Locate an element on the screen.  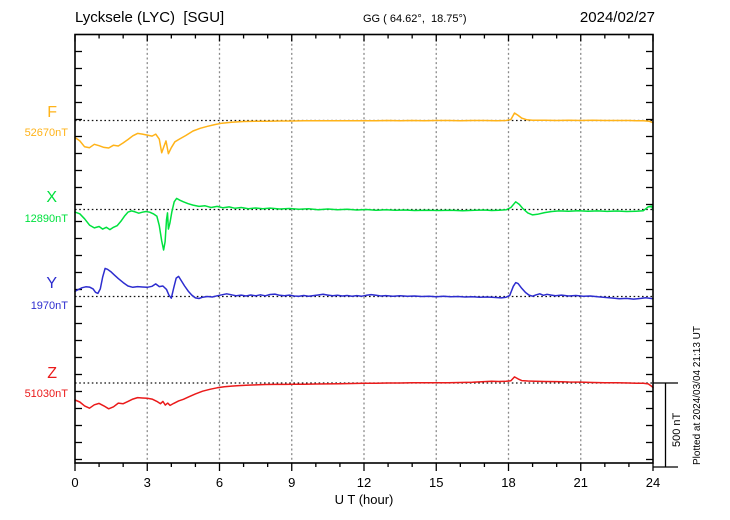
series-line-F is located at coordinates (364, 133).